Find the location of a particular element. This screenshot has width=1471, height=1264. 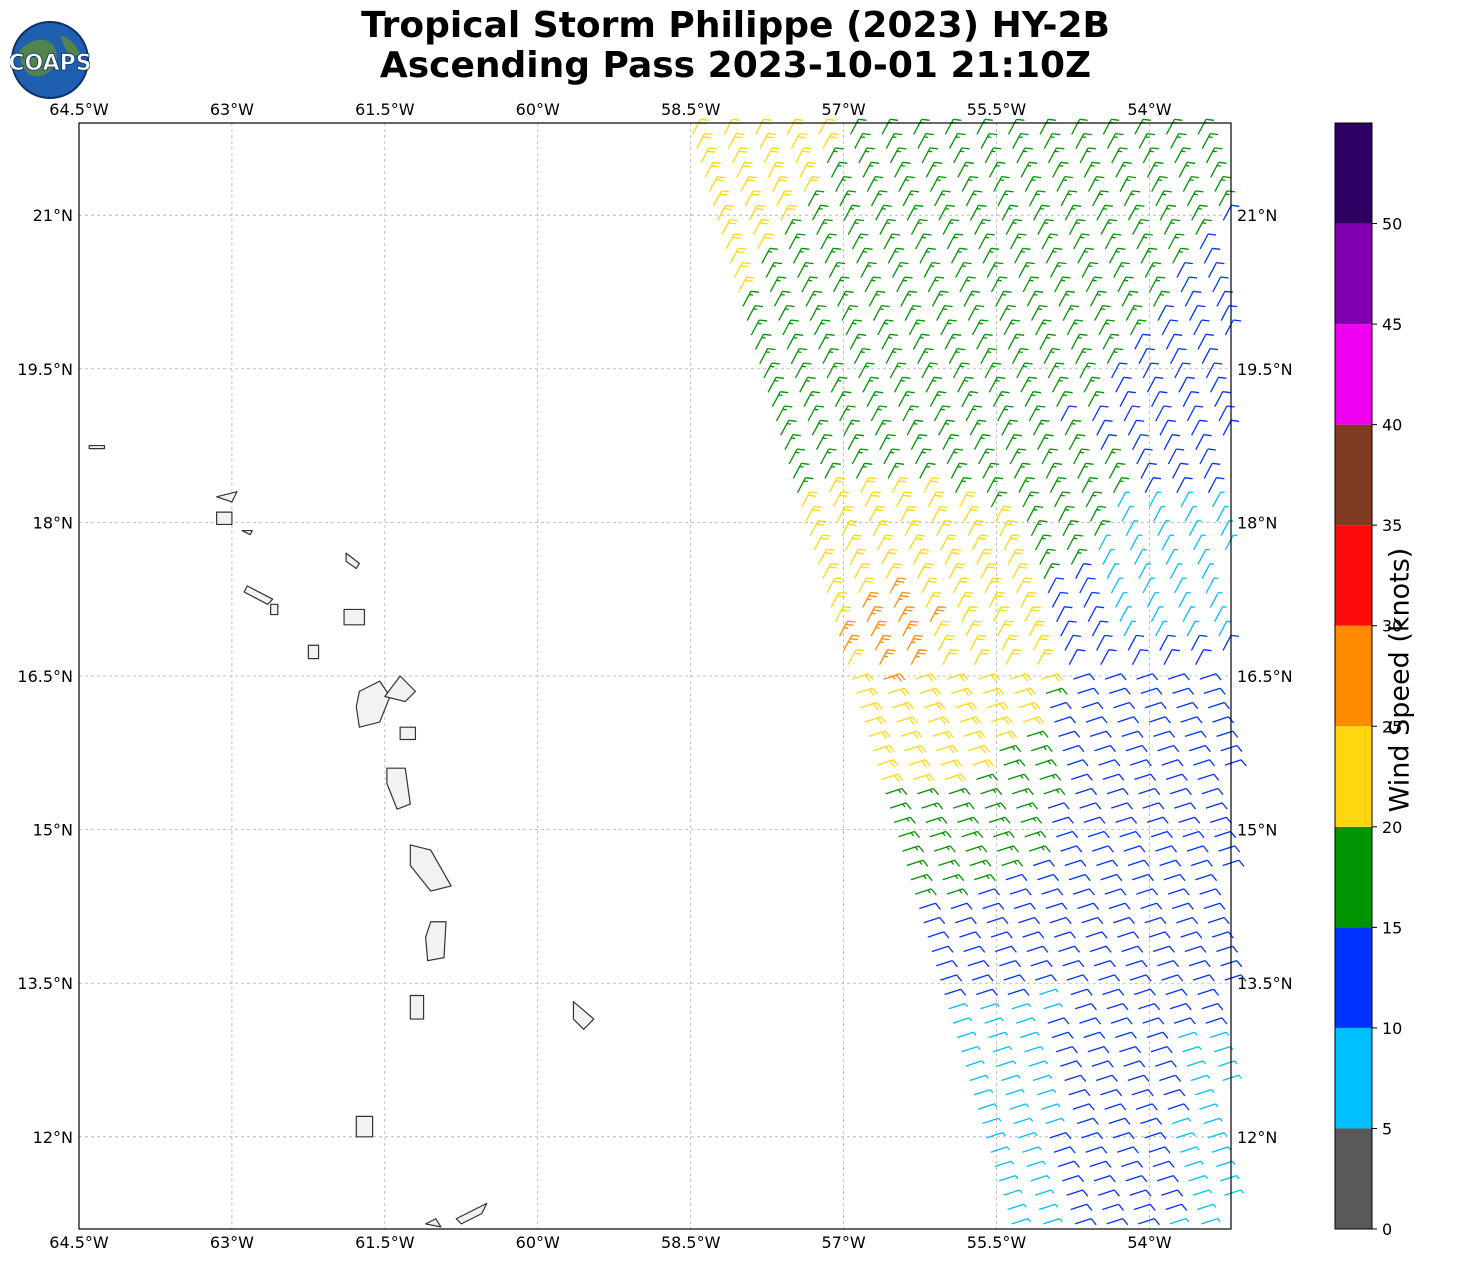

lat-tick-right-0: 21°N is located at coordinates (1257, 215).